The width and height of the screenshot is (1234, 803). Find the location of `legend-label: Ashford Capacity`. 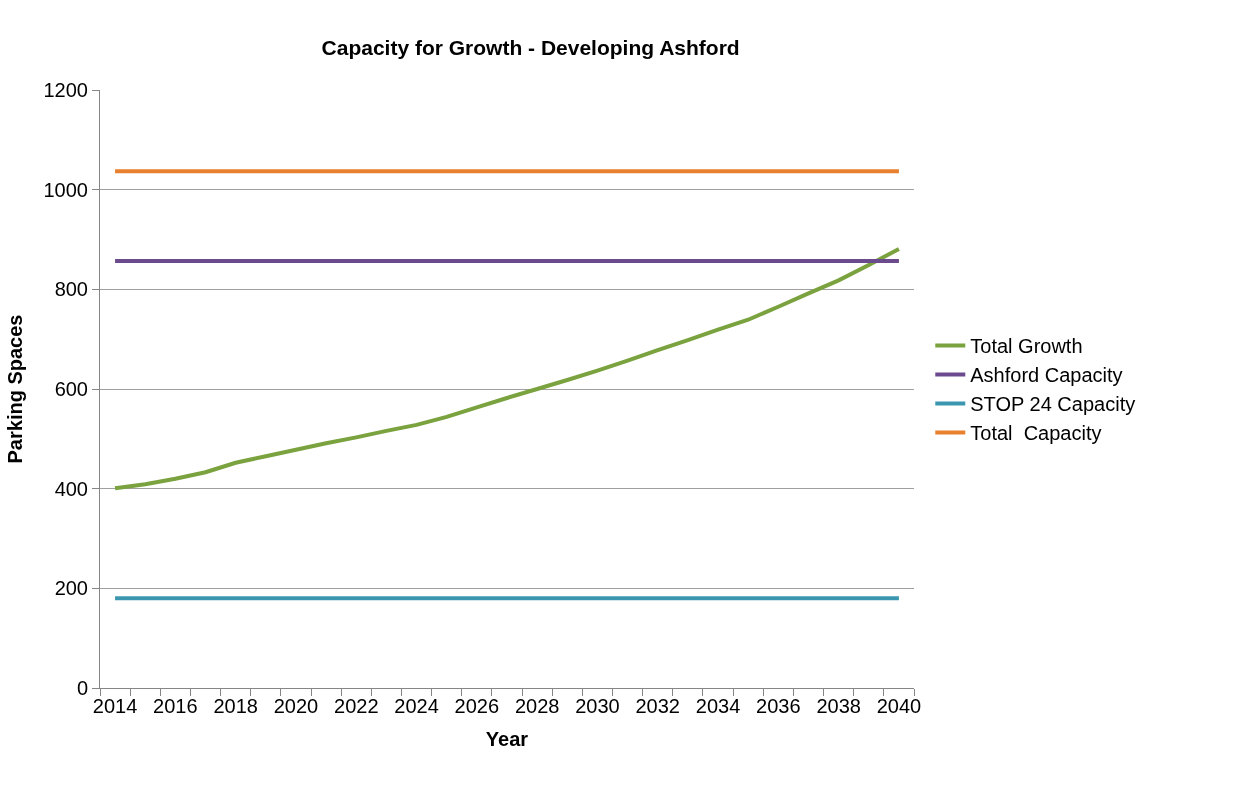

legend-label: Ashford Capacity is located at coordinates (1046, 375).